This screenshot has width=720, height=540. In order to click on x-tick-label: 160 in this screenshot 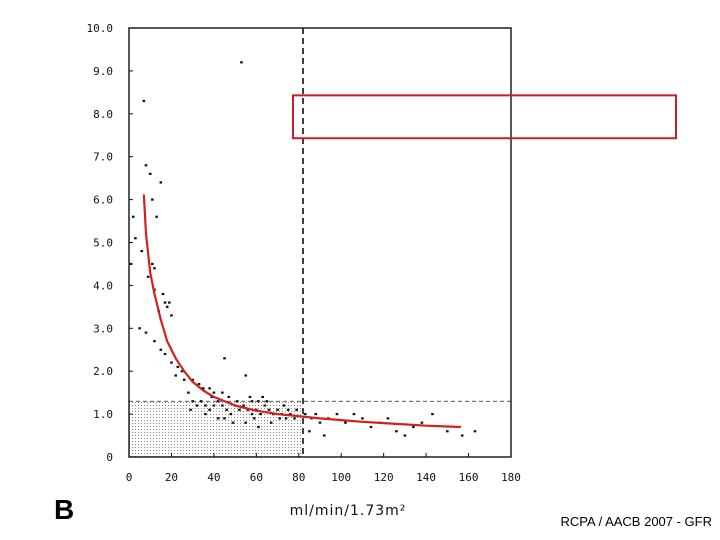, I will do `click(469, 477)`.